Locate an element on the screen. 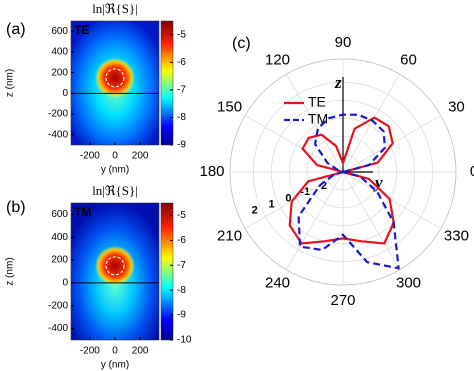 This screenshot has width=474, height=371. panel-label: (b) is located at coordinates (16, 207).